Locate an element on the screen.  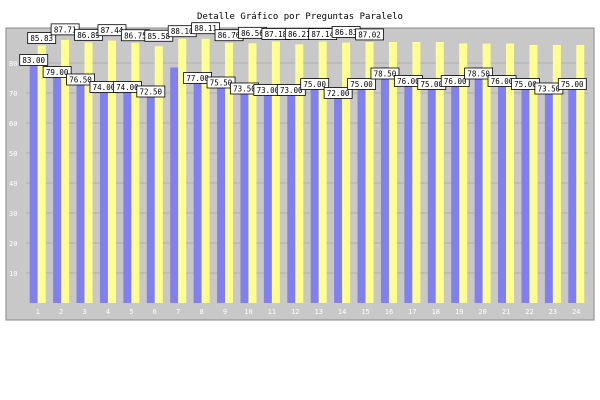
x-tick-label: 8 is located at coordinates (202, 312).